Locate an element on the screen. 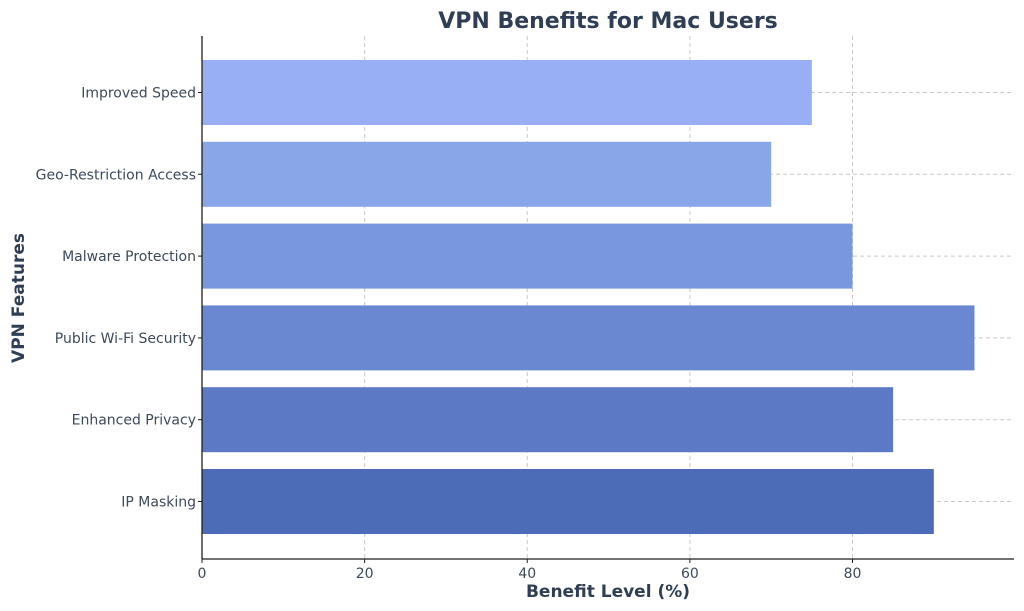 The height and width of the screenshot is (611, 1024). y-tick-label: IP Masking is located at coordinates (158, 503).